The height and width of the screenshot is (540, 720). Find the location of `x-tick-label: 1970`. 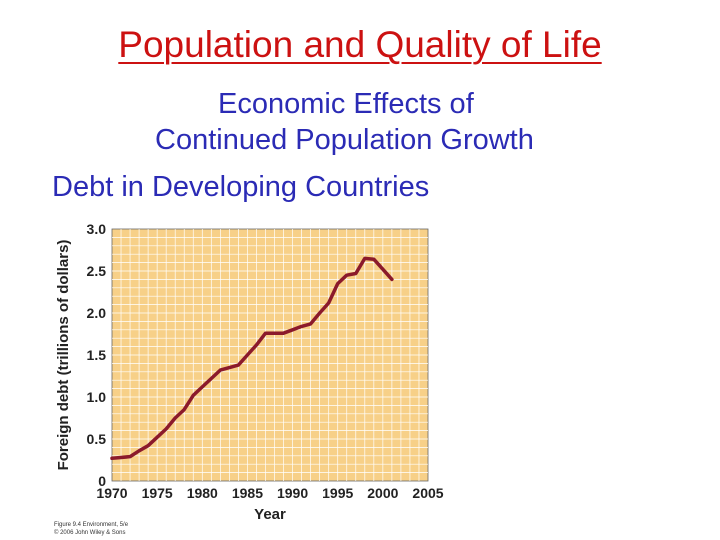

x-tick-label: 1970 is located at coordinates (111, 493).